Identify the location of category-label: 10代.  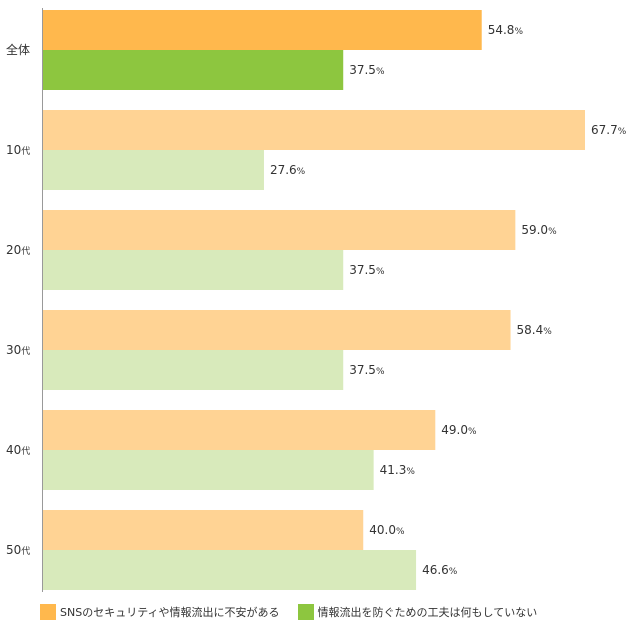
(18, 150).